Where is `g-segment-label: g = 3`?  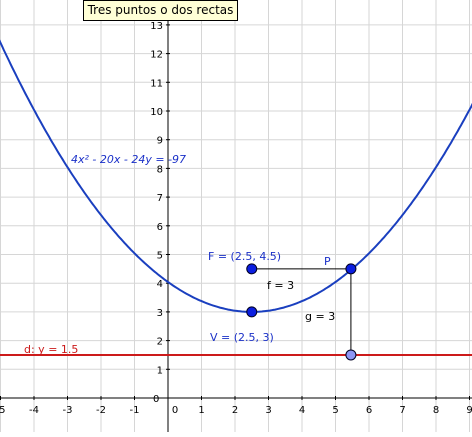
g-segment-label: g = 3 is located at coordinates (320, 316).